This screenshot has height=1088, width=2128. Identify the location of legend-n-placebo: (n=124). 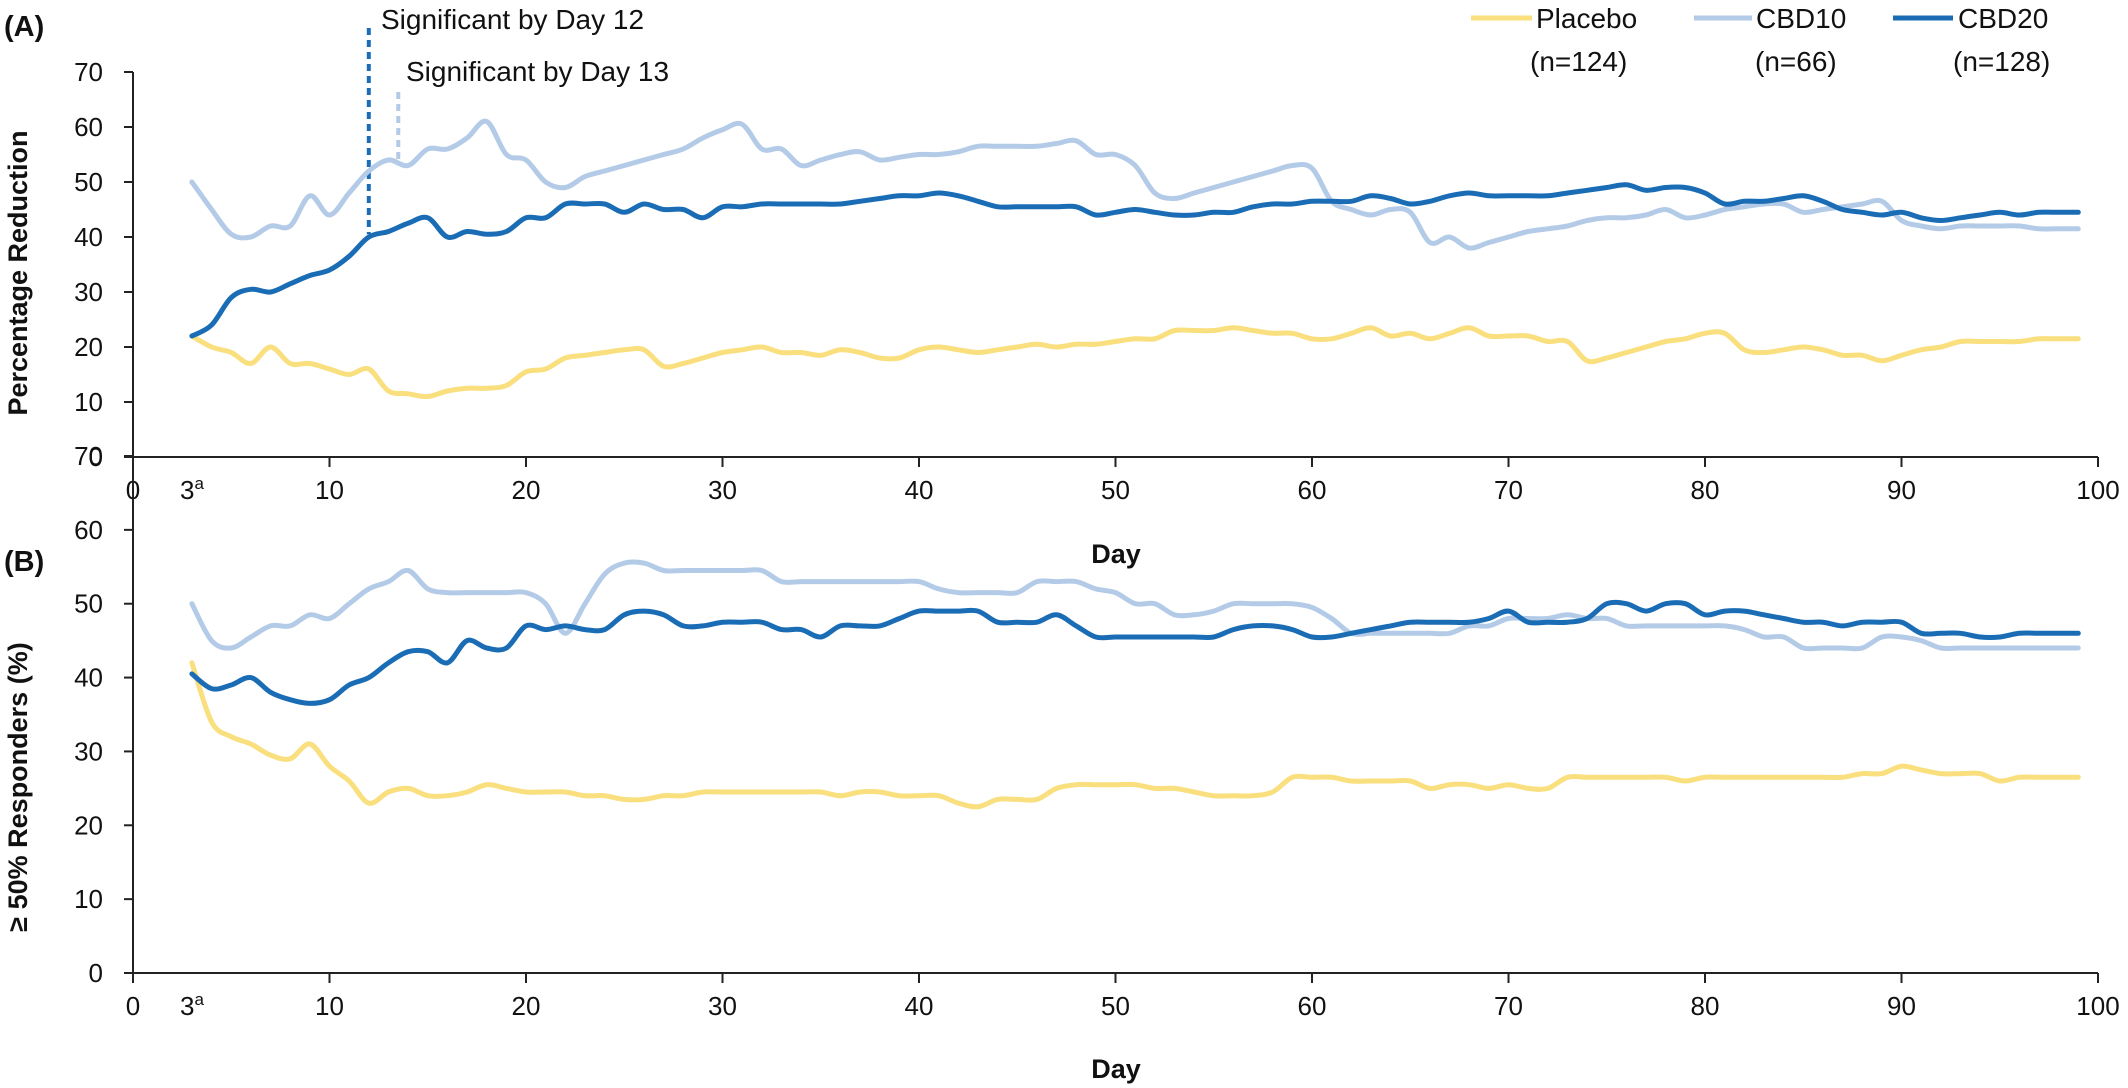
(1578, 61).